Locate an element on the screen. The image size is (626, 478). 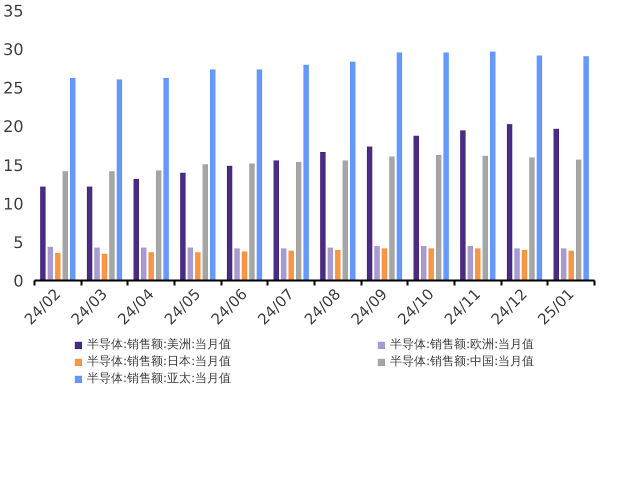
legend-label: 半导体:销售额:美洲:当月值 is located at coordinates (159, 344).